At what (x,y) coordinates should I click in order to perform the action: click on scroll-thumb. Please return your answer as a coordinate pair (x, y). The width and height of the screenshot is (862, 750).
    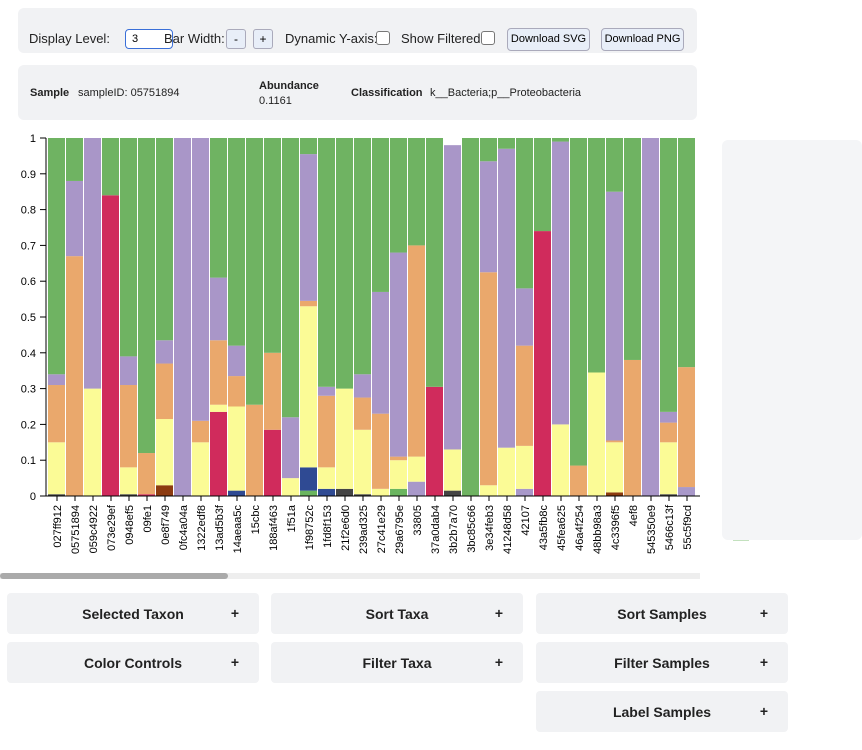
    Looking at the image, I should click on (114, 576).